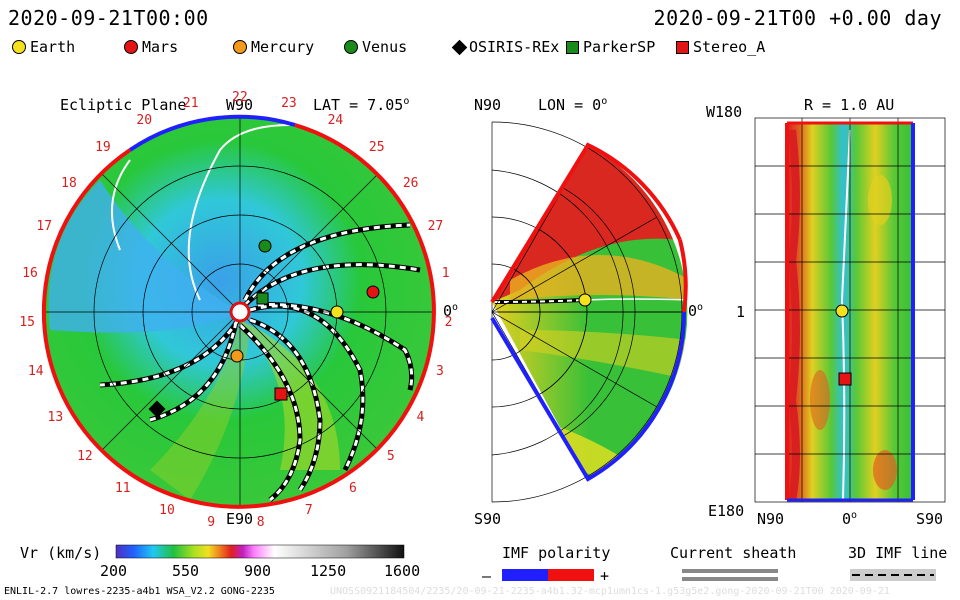  Describe the element at coordinates (605, 576) in the screenshot. I see `imf-plus-label: +` at that location.